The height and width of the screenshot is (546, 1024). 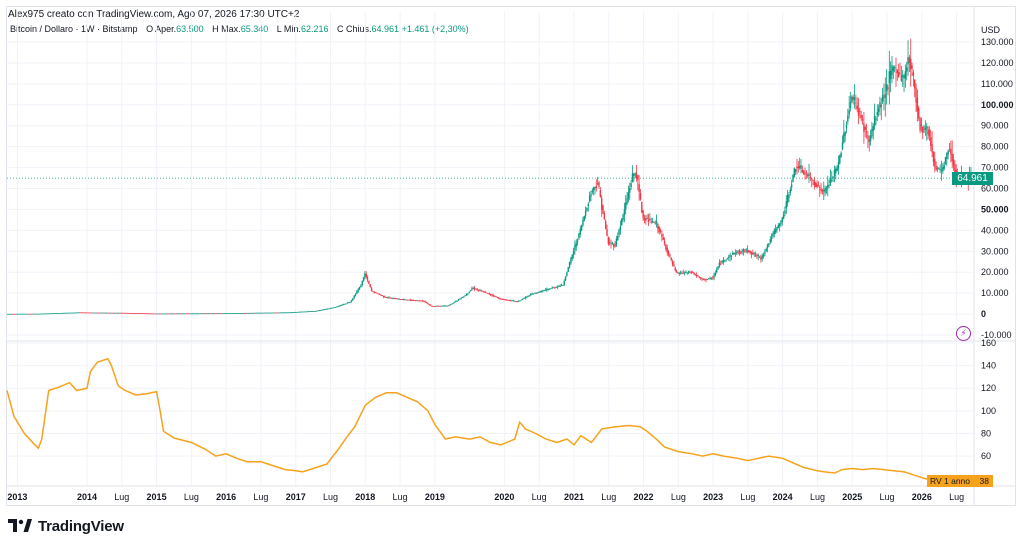 I want to click on indicator-axis-tick: 60, so click(x=986, y=456).